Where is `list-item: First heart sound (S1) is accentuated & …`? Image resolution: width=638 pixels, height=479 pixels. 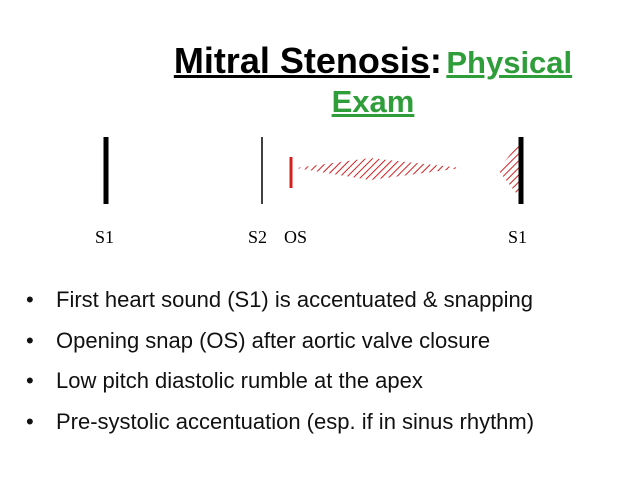
list-item: First heart sound (S1) is accentuated & … is located at coordinates (331, 300).